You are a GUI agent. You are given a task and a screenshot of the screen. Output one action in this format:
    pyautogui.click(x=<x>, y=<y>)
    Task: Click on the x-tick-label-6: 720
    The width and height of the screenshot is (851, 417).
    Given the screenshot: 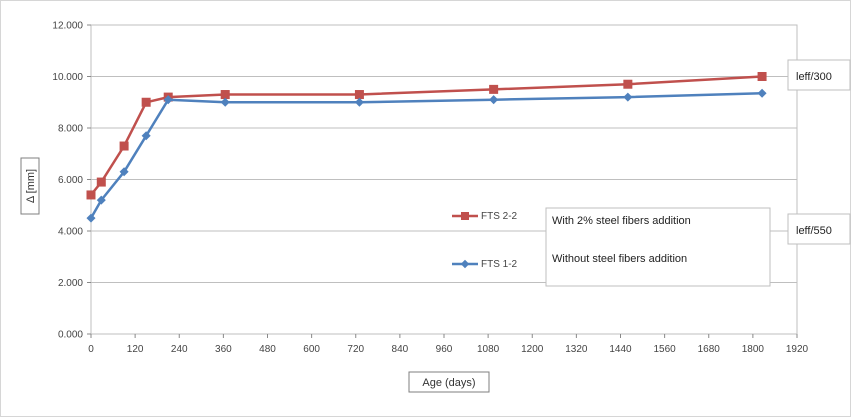 What is the action you would take?
    pyautogui.click(x=355, y=349)
    